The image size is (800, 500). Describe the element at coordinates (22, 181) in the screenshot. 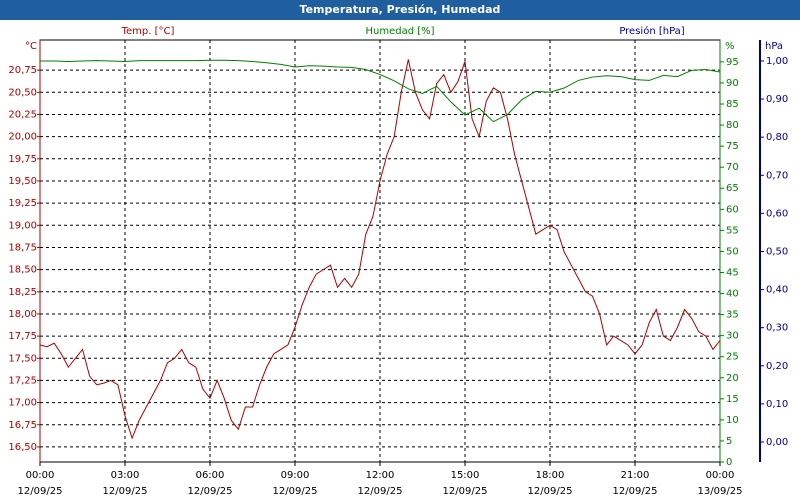

I see `y-tick-label: 19,50` at that location.